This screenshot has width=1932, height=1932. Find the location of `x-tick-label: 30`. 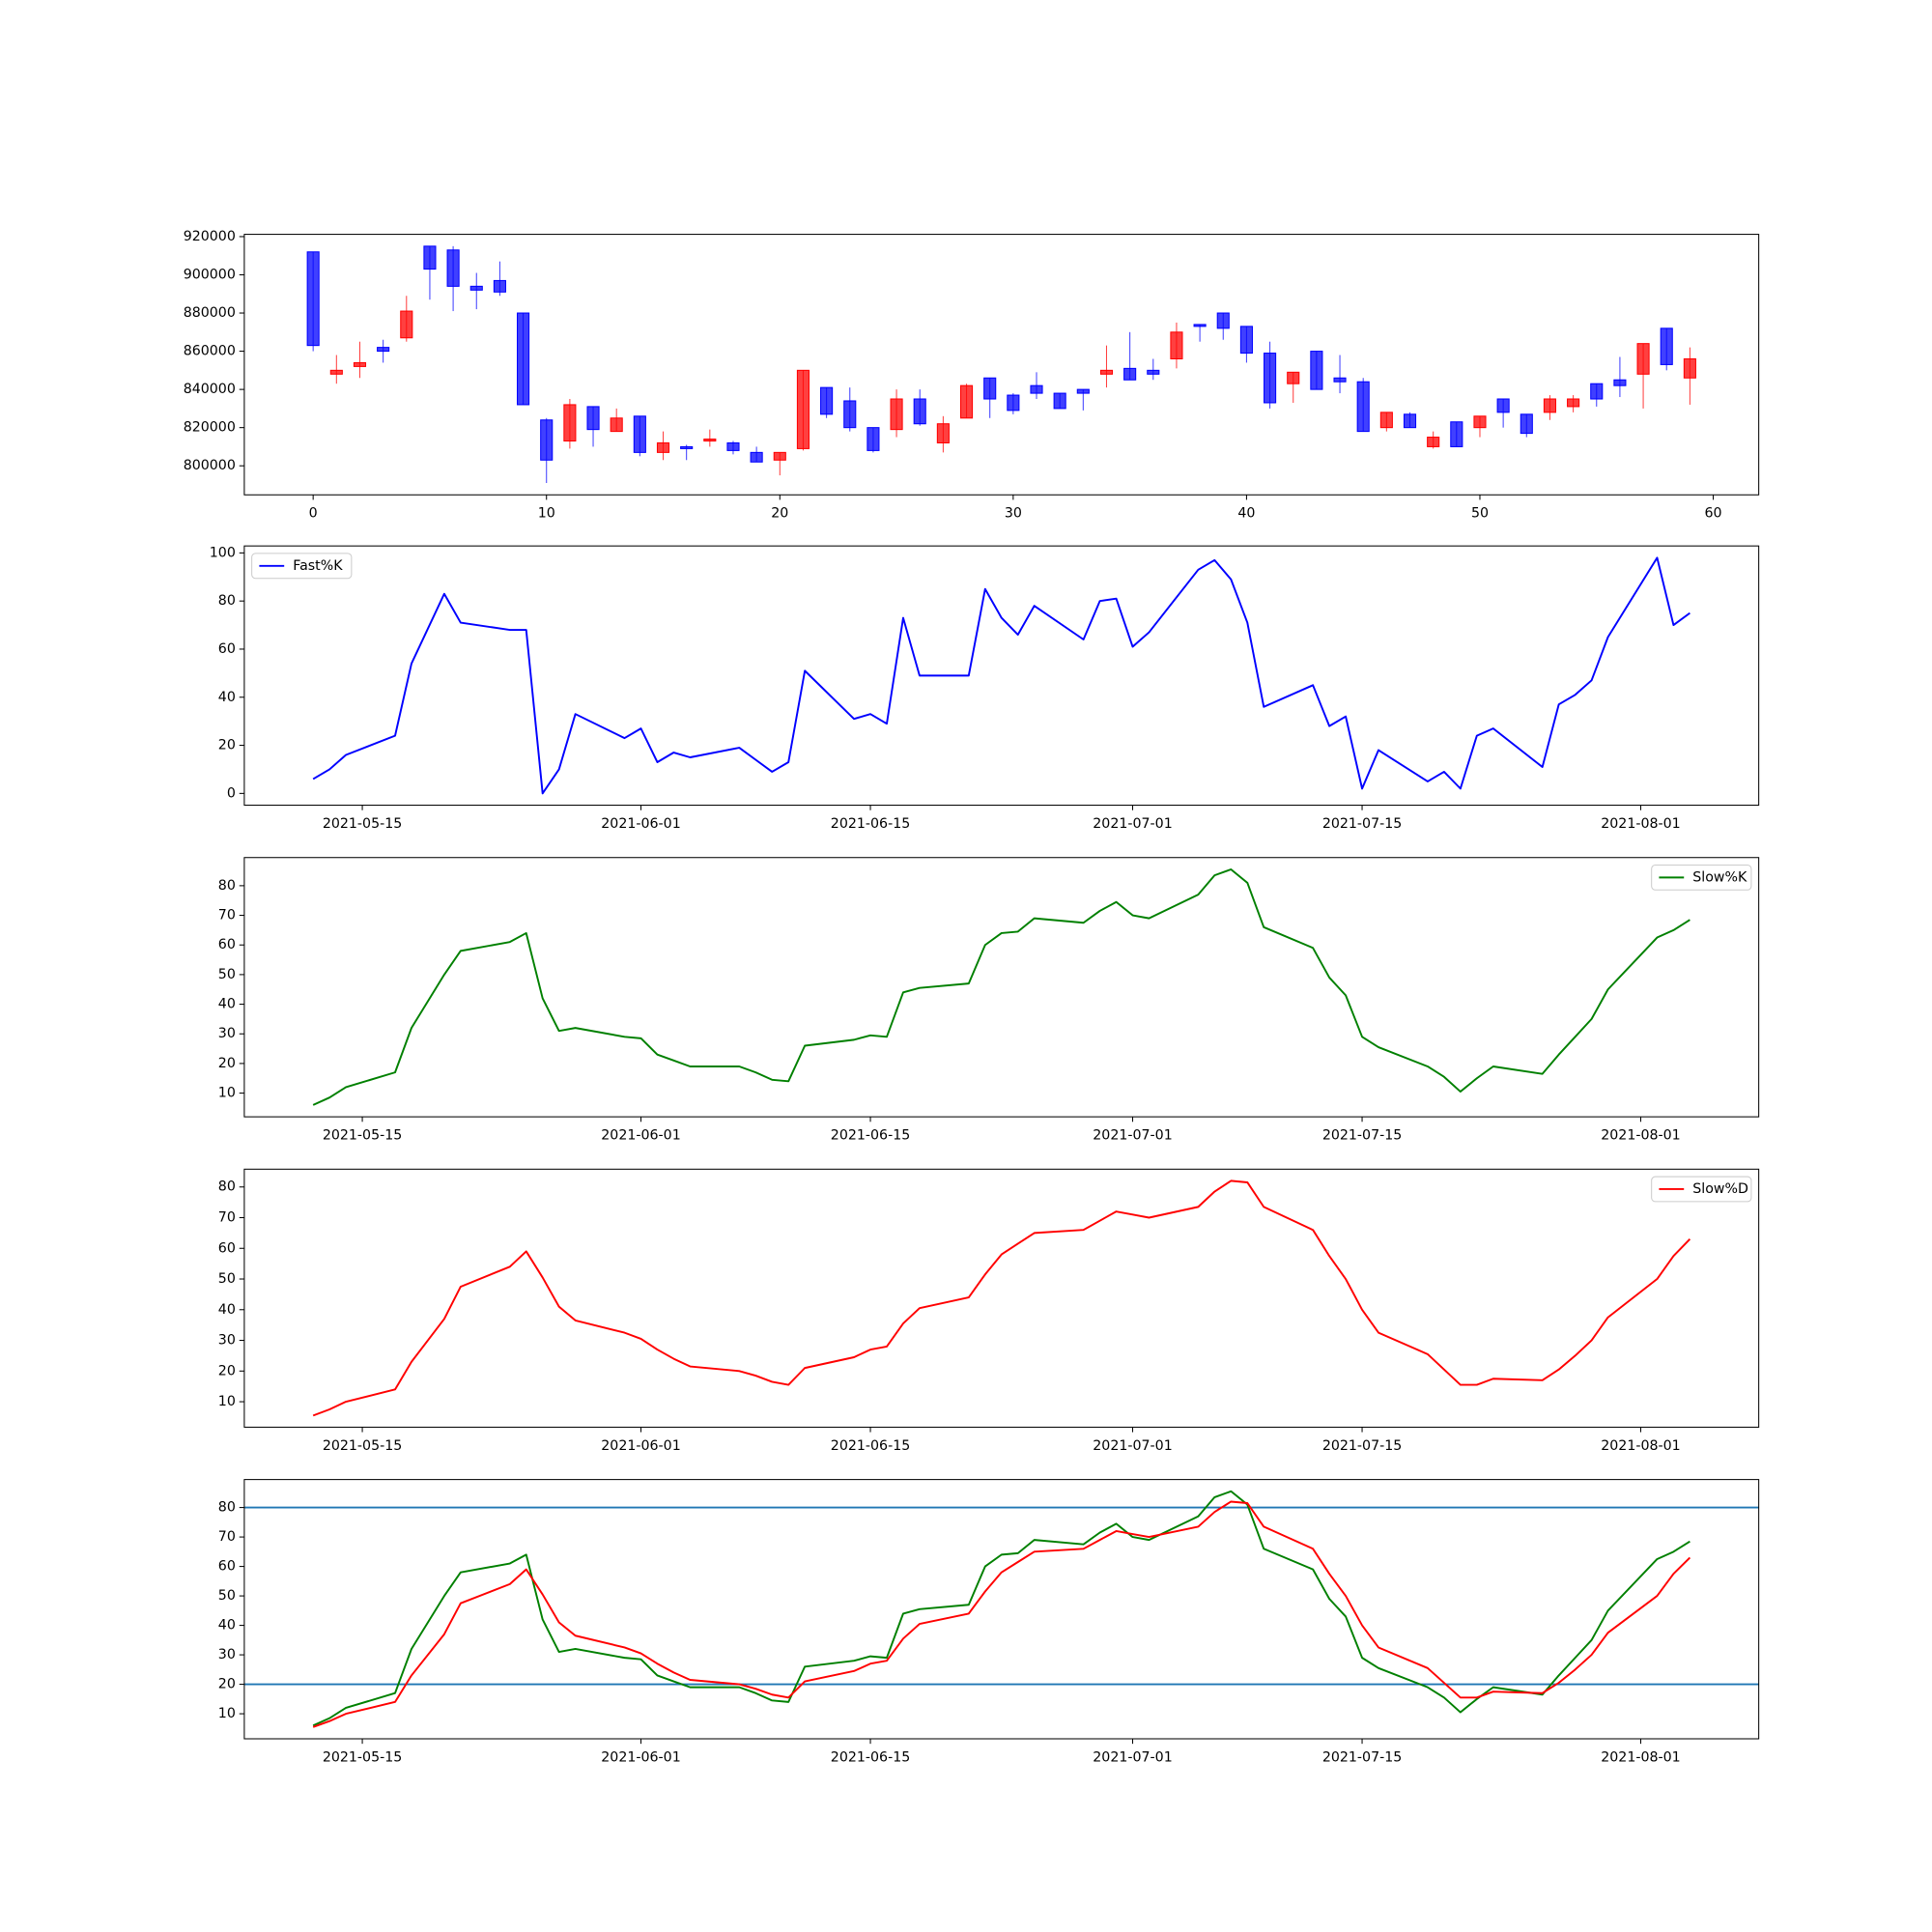

x-tick-label: 30 is located at coordinates (1013, 514).